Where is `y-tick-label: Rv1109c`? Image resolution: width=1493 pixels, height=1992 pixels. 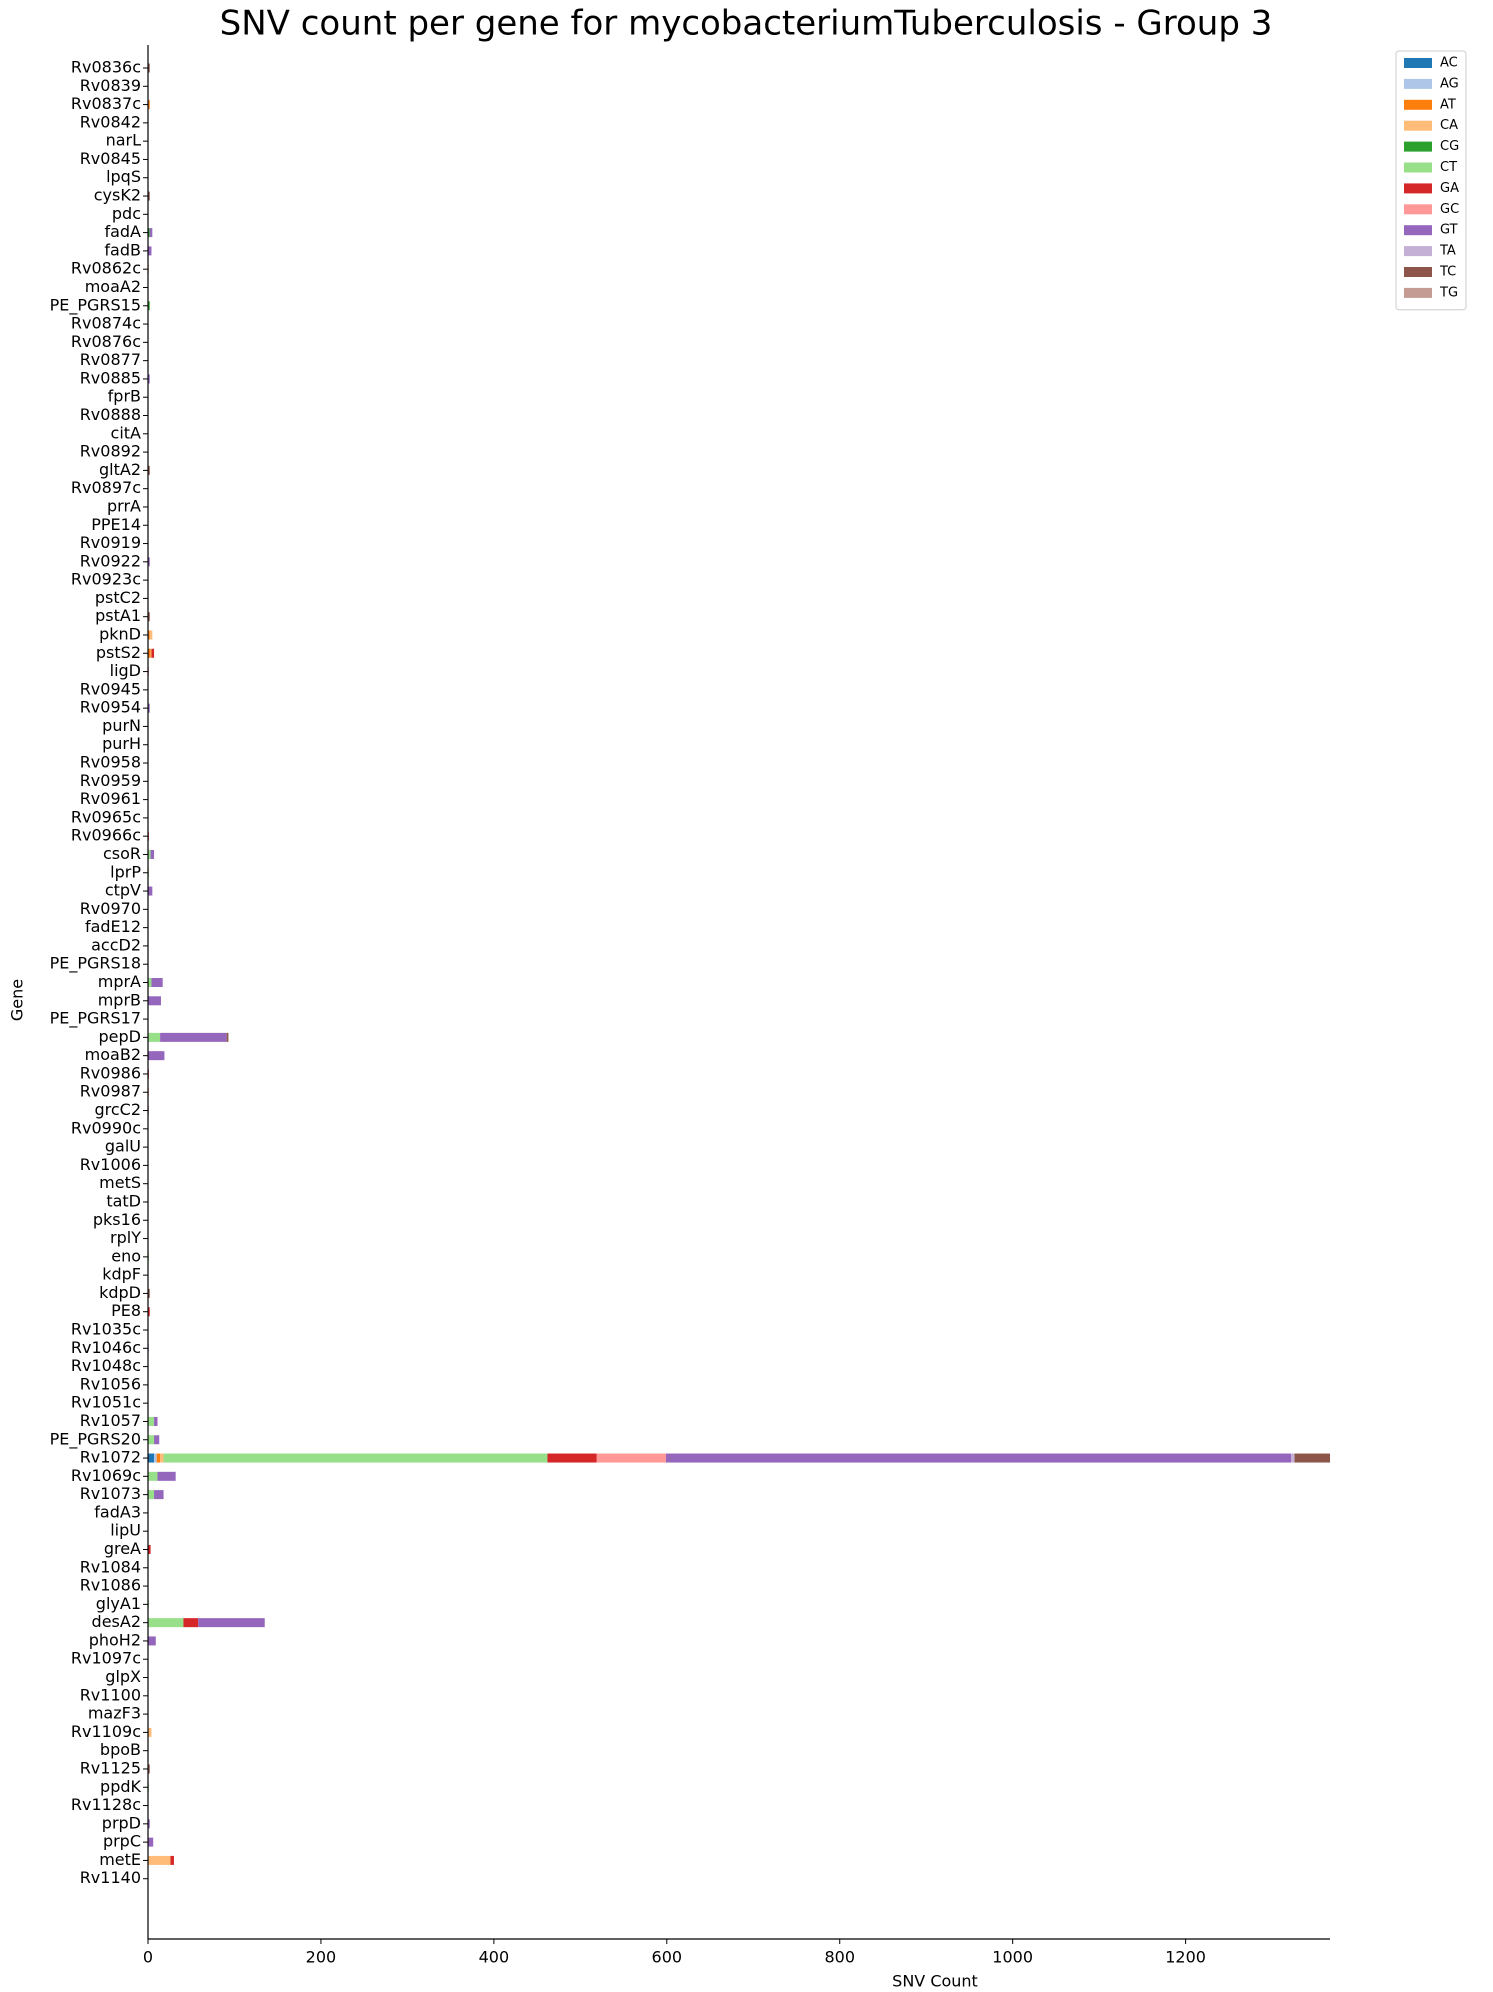 y-tick-label: Rv1109c is located at coordinates (106, 1731).